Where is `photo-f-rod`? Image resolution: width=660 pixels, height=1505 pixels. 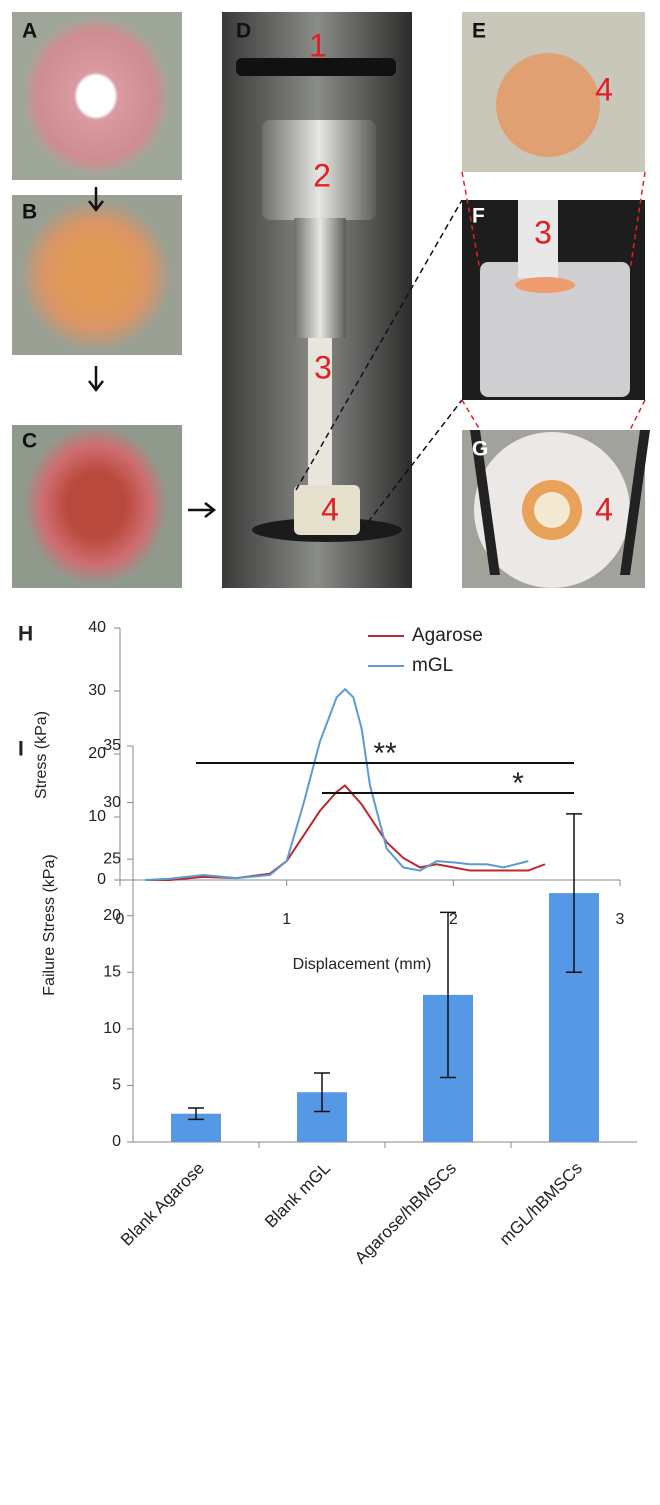 photo-f-rod is located at coordinates (538, 239).